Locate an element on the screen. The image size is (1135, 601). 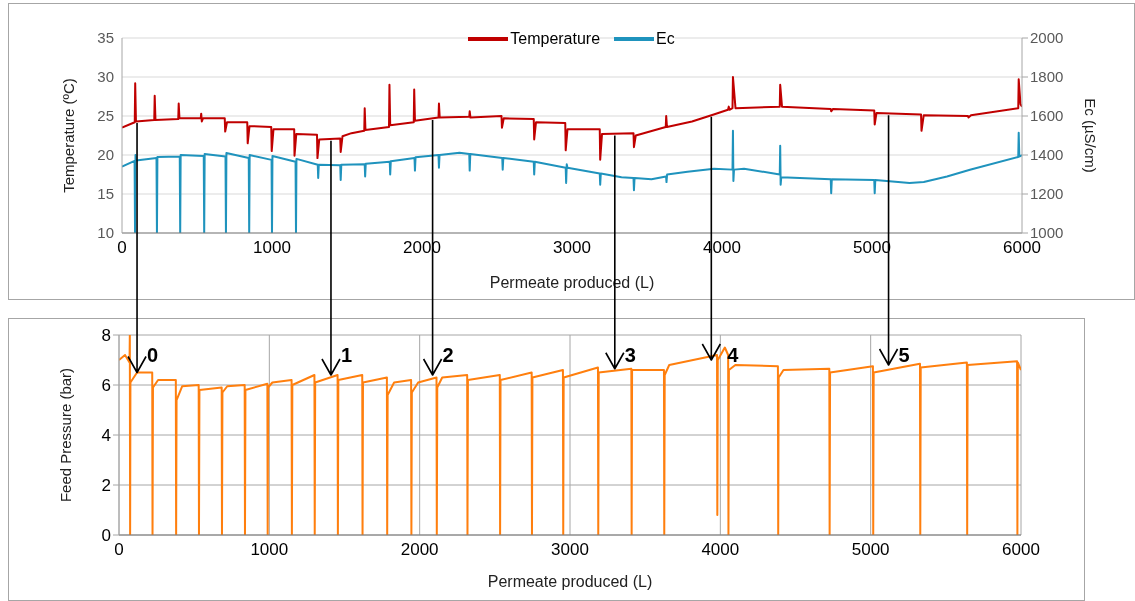
y-tick-label: 0 is located at coordinates (106, 536).